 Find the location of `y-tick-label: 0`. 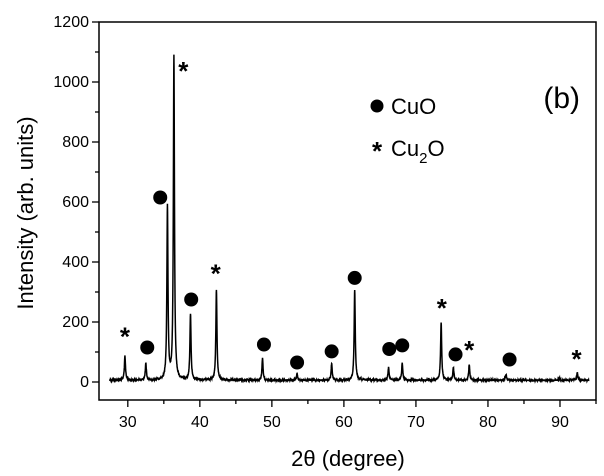

y-tick-label: 0 is located at coordinates (84, 382).